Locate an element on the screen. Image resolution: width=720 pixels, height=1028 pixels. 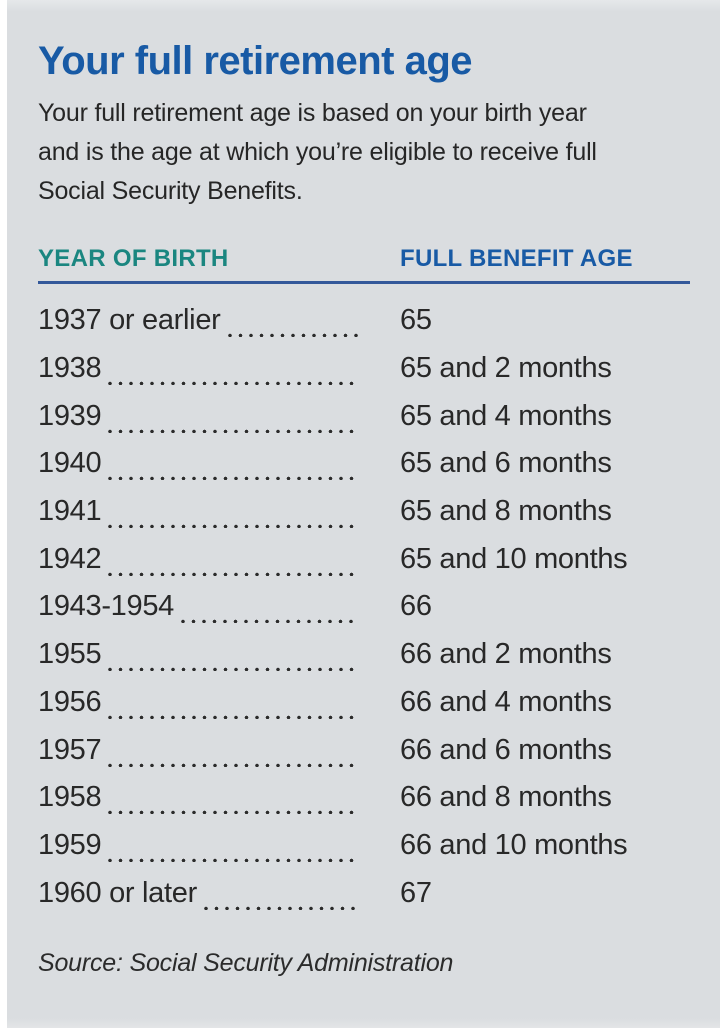
benefit-age-value: 66 and 6 months is located at coordinates (506, 749).